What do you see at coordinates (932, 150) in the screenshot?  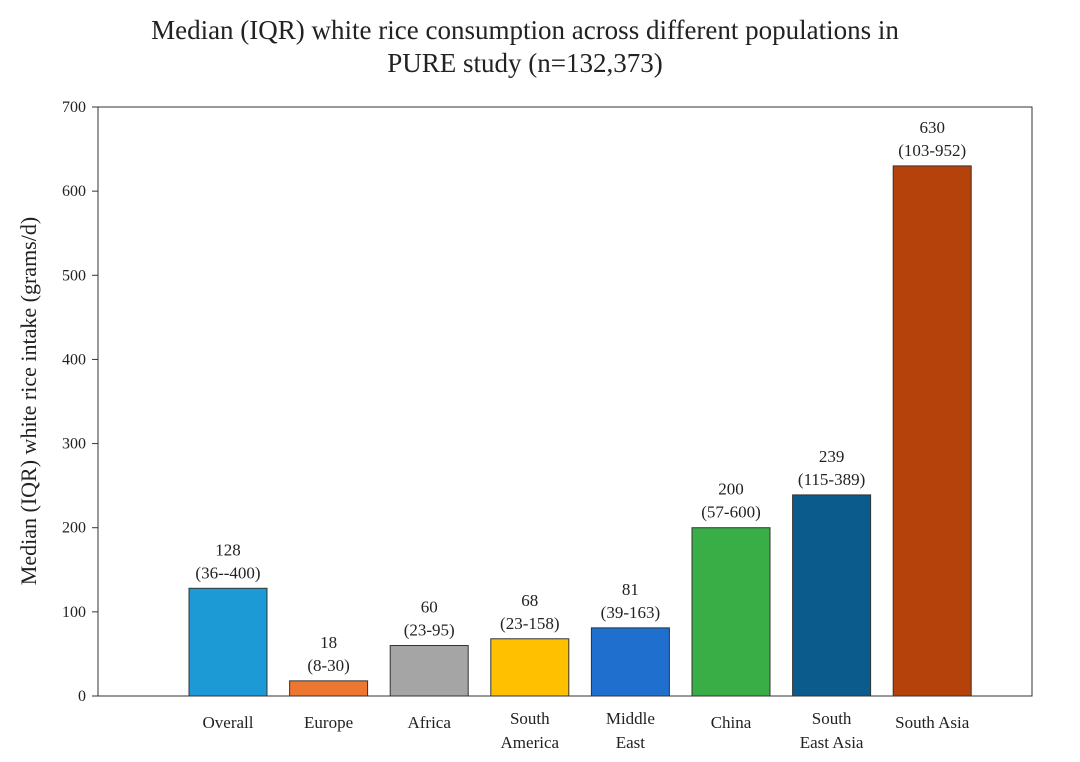 I see `bar-iqr-label: (103-952)` at bounding box center [932, 150].